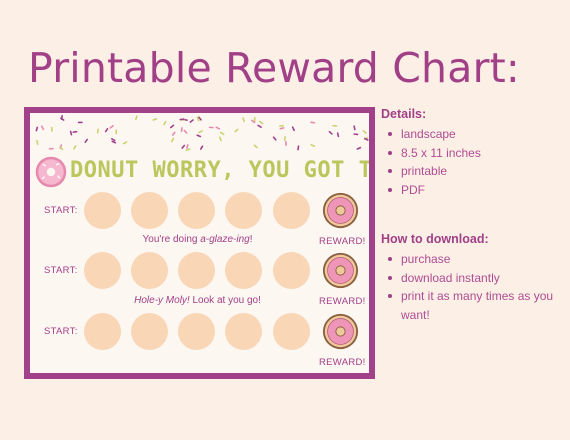 Image resolution: width=570 pixels, height=440 pixels. Describe the element at coordinates (475, 259) in the screenshot. I see `list-item: purchase` at that location.